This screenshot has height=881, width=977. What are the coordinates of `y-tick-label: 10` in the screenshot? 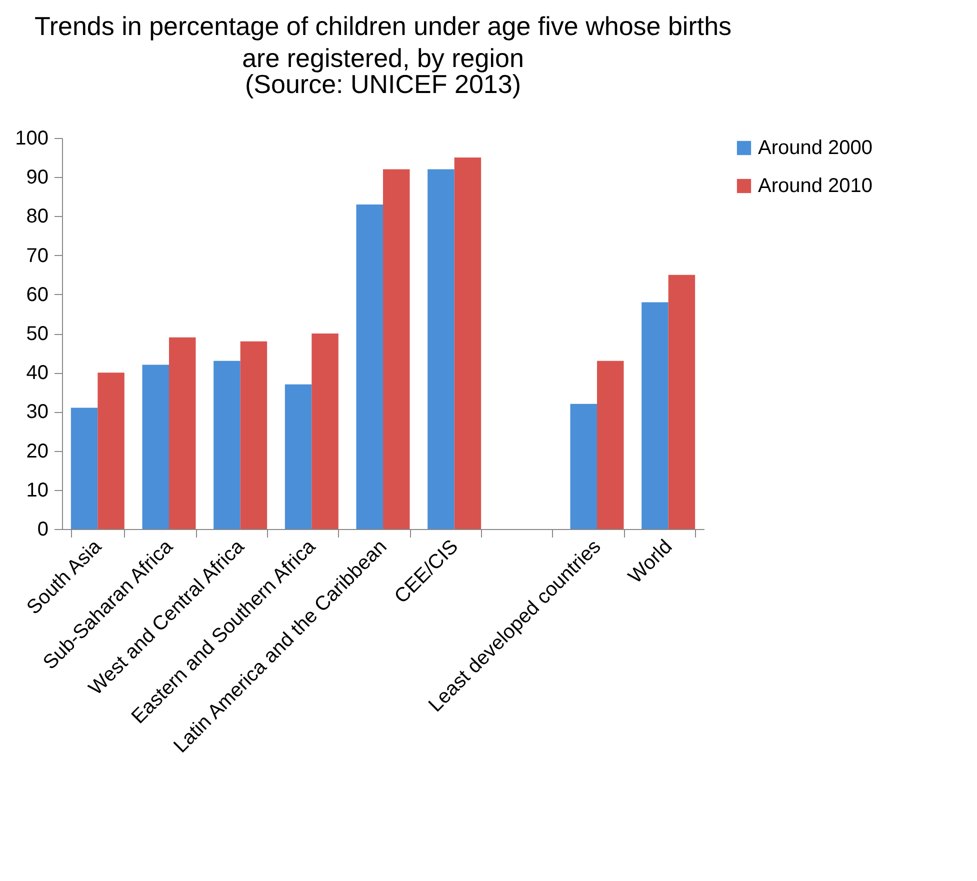 It's located at (37, 490).